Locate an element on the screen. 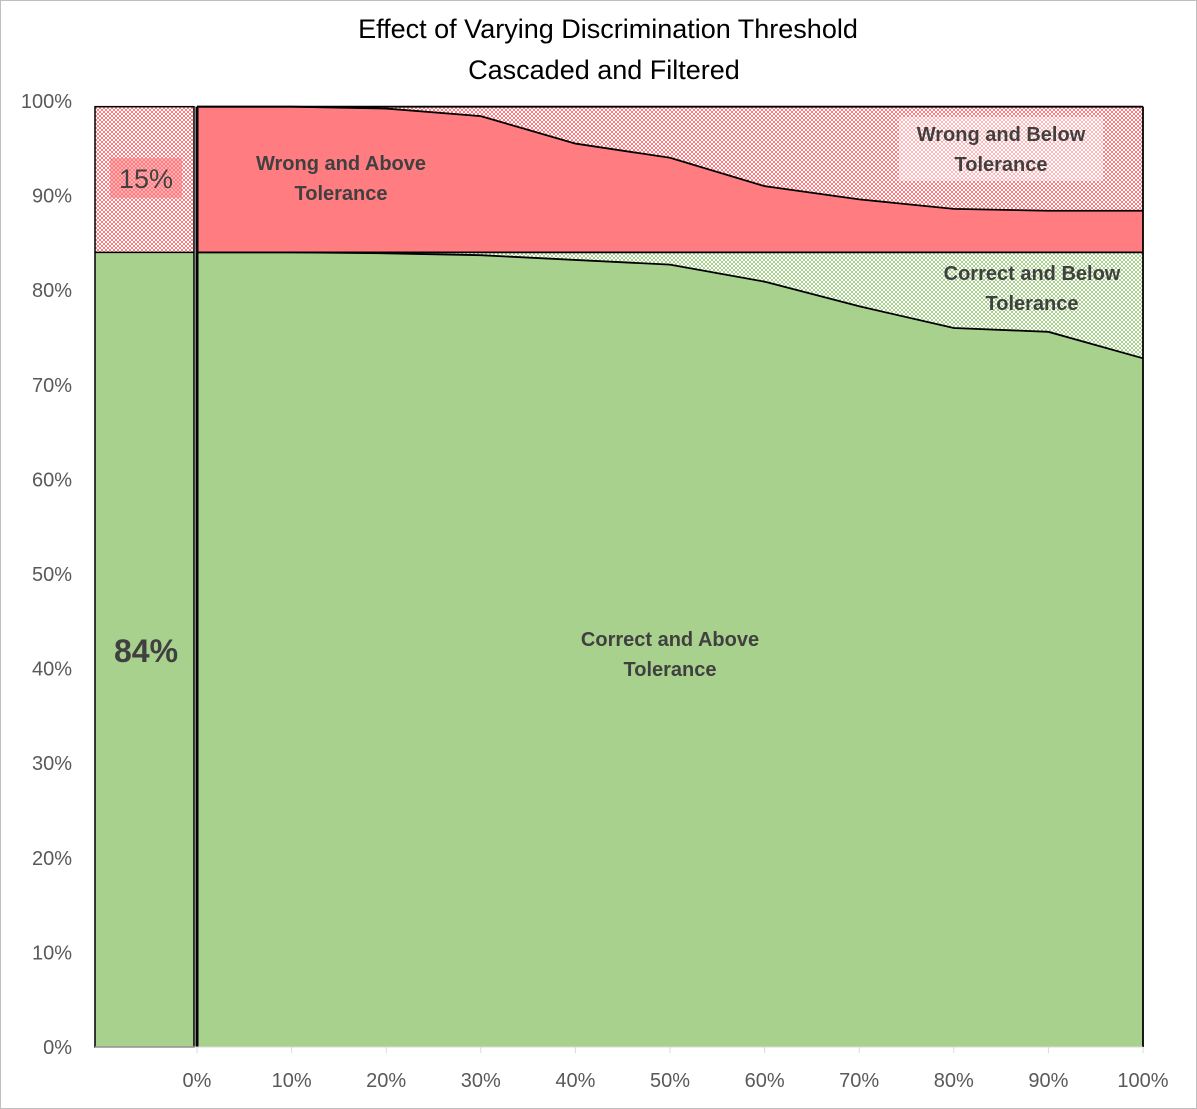 The height and width of the screenshot is (1109, 1197). label-correct-below-tolerance-text: Tolerance is located at coordinates (1032, 304).